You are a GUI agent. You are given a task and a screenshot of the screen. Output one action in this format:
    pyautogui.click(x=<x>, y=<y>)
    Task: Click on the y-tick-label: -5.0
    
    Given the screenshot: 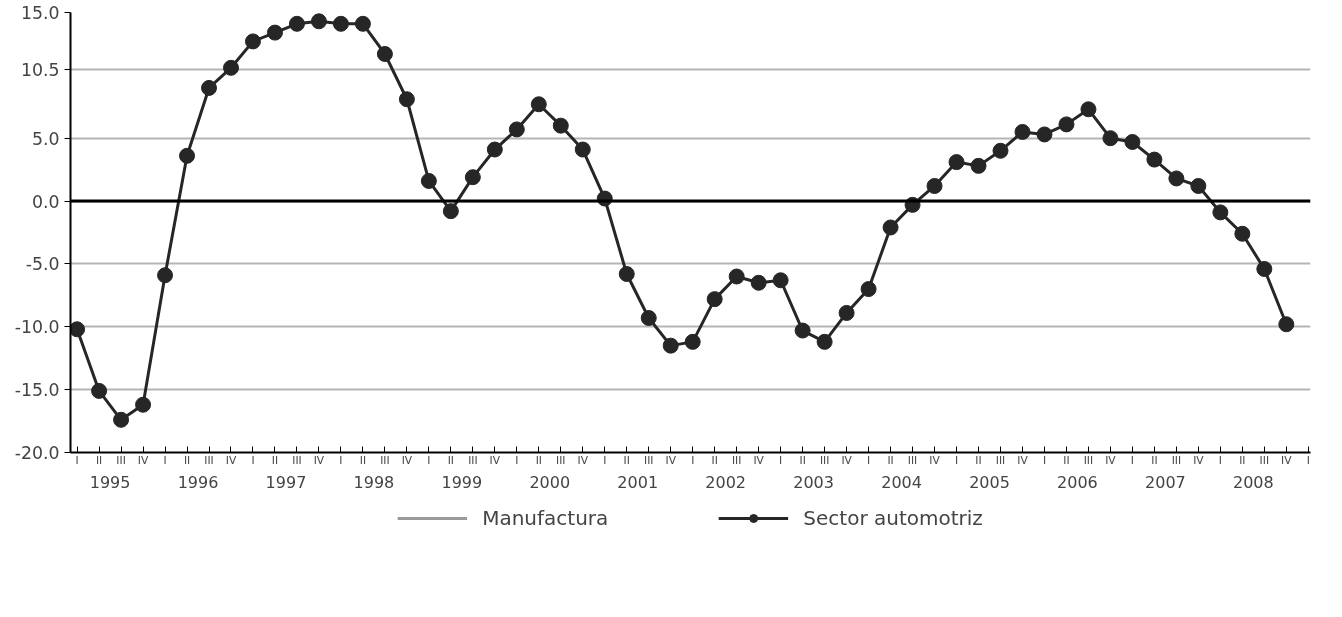 What is the action you would take?
    pyautogui.click(x=42, y=264)
    